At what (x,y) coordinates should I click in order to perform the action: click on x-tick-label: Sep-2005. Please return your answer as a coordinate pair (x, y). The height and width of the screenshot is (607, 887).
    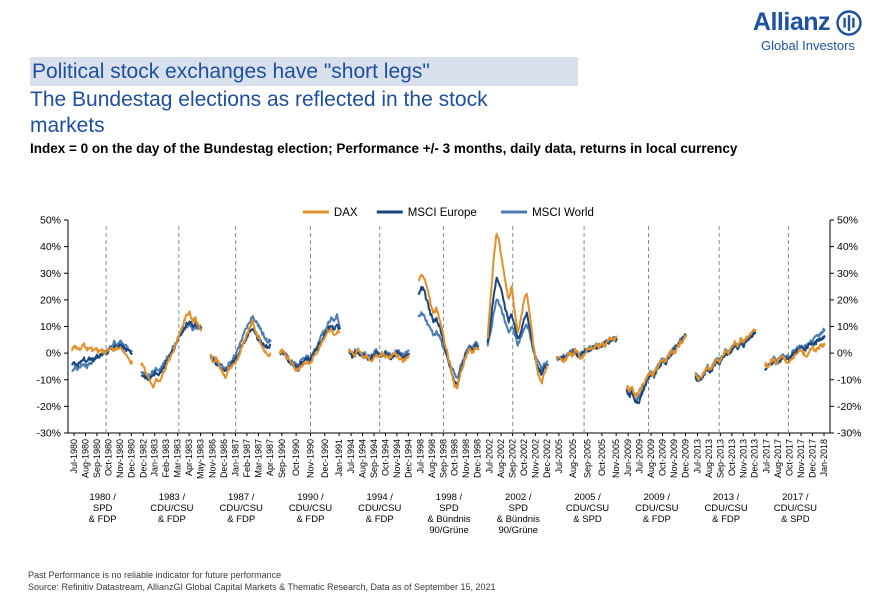
    Looking at the image, I should click on (588, 458).